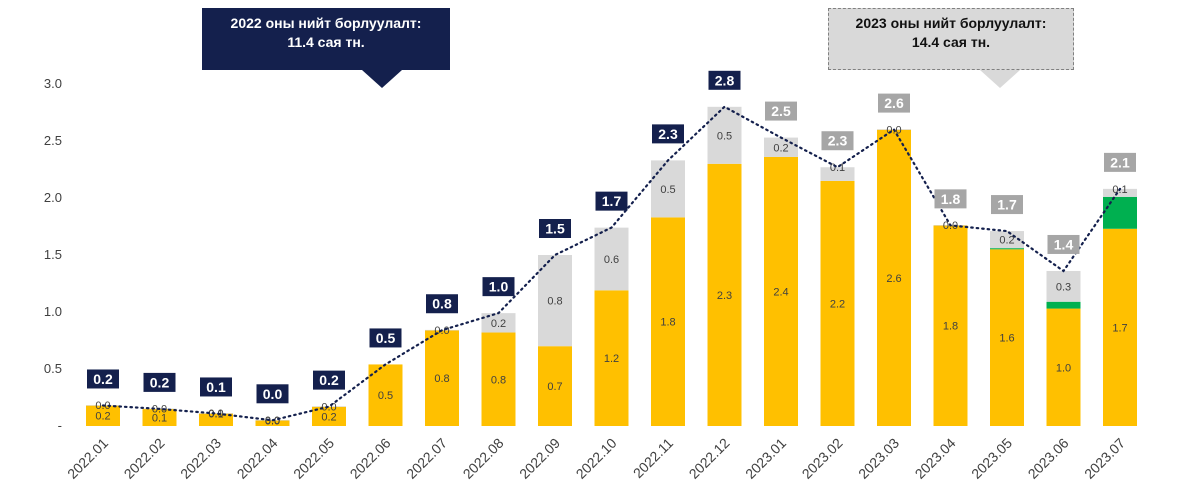  I want to click on total-label: 2.8, so click(725, 80).